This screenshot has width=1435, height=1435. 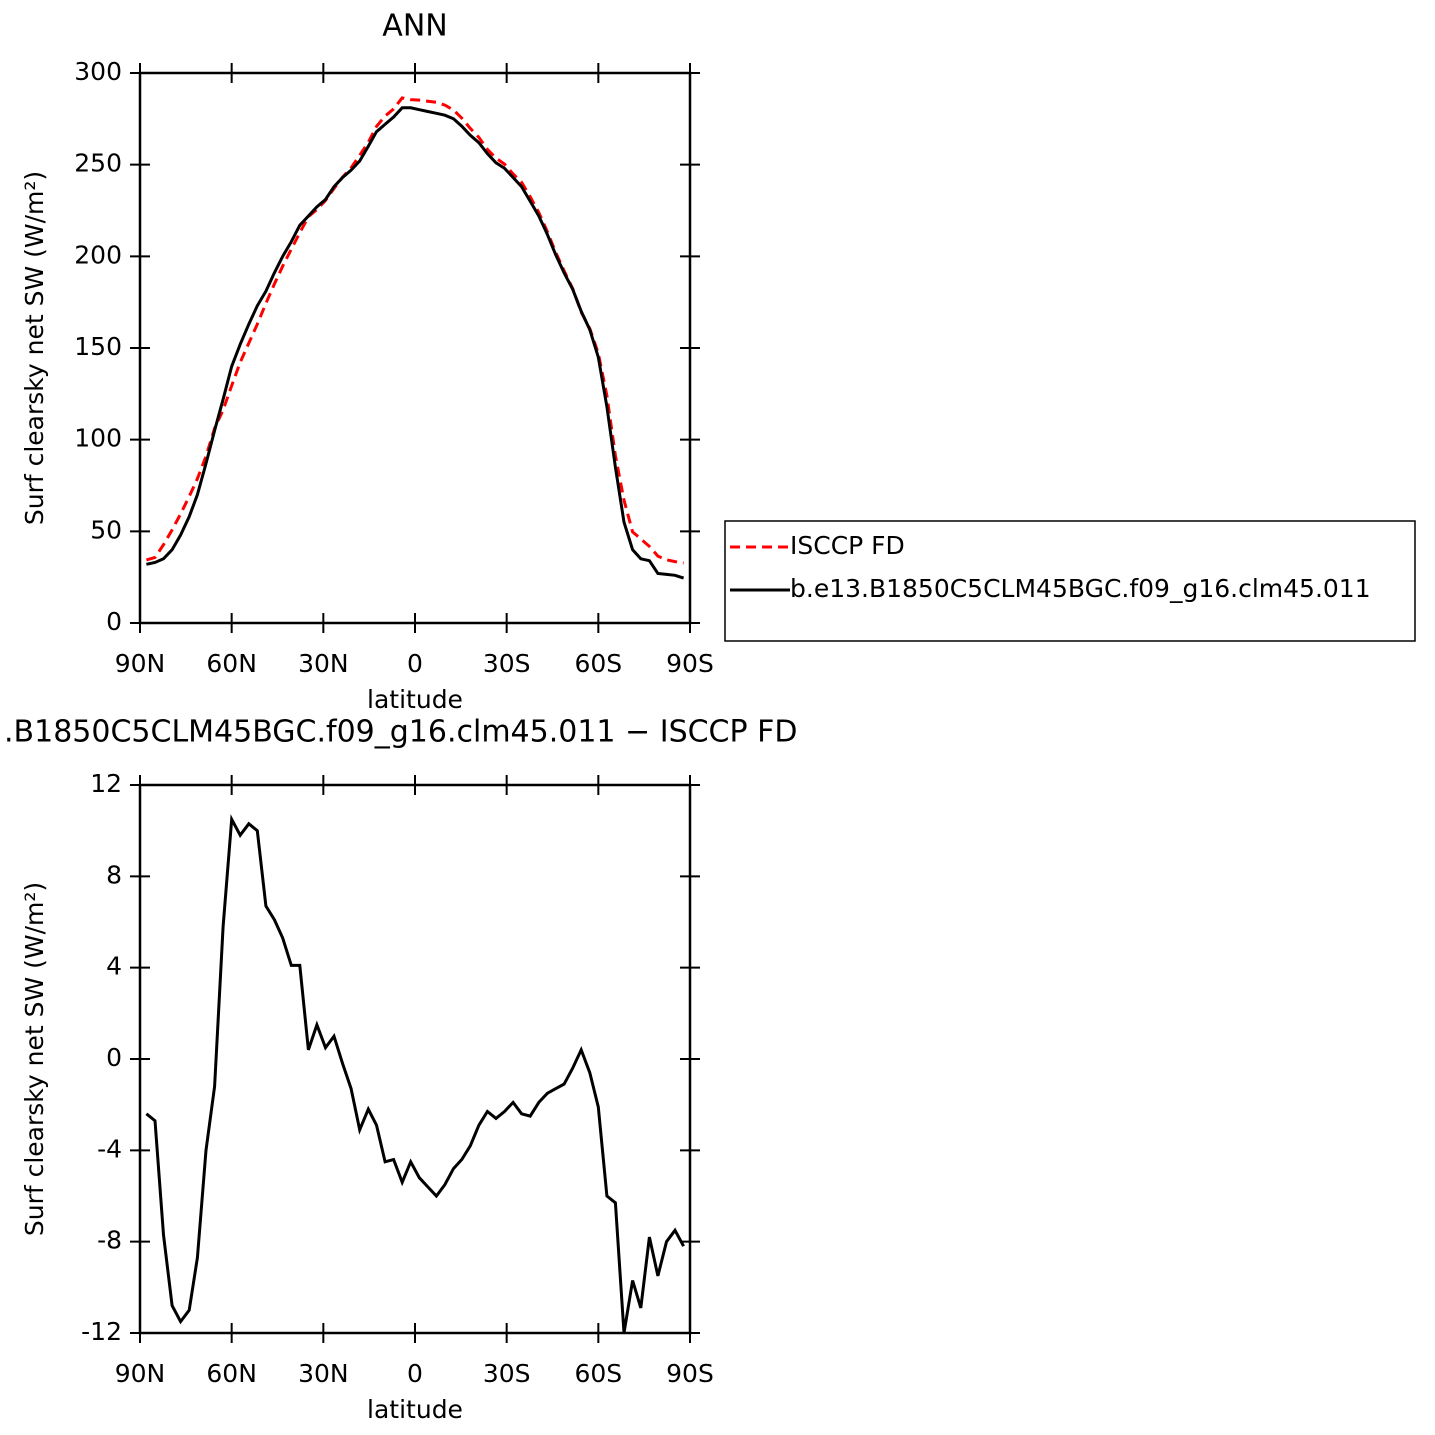 I want to click on y-tick-label: 150, so click(x=98, y=346).